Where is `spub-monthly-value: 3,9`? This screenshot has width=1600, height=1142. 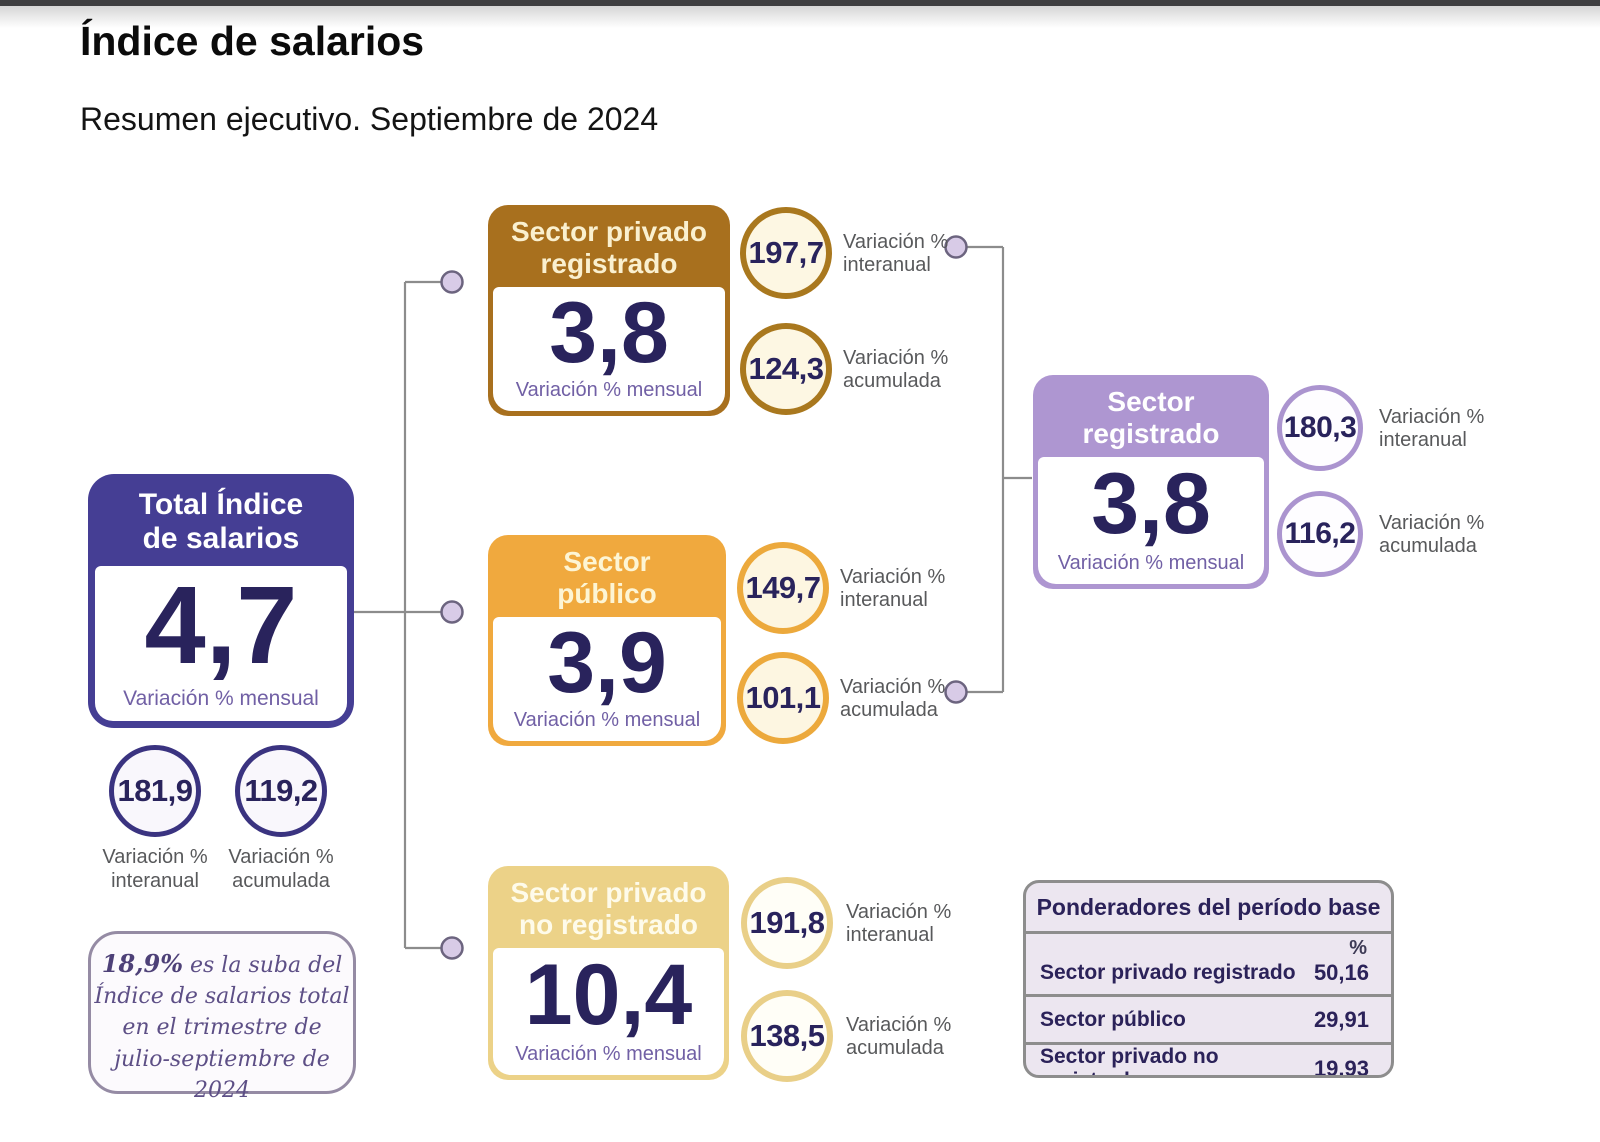
spub-monthly-value: 3,9 is located at coordinates (607, 664).